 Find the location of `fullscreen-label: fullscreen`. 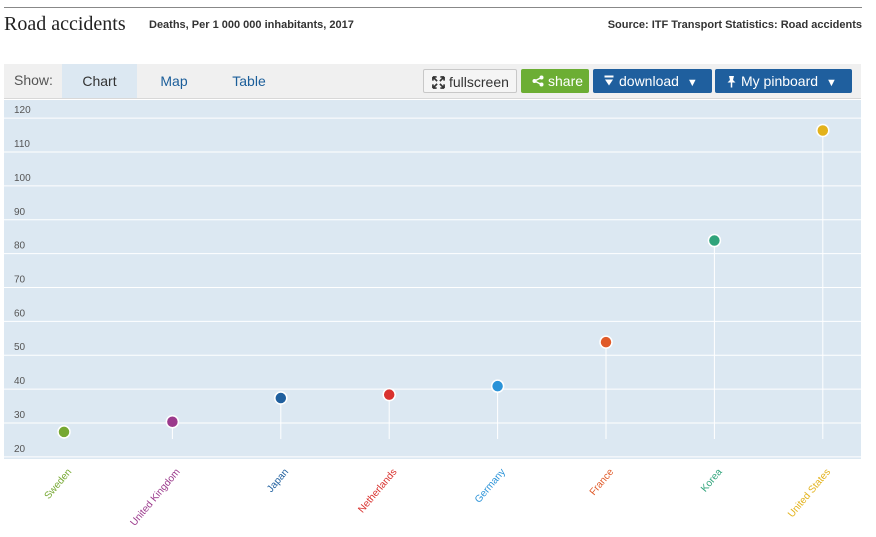

fullscreen-label: fullscreen is located at coordinates (479, 82).